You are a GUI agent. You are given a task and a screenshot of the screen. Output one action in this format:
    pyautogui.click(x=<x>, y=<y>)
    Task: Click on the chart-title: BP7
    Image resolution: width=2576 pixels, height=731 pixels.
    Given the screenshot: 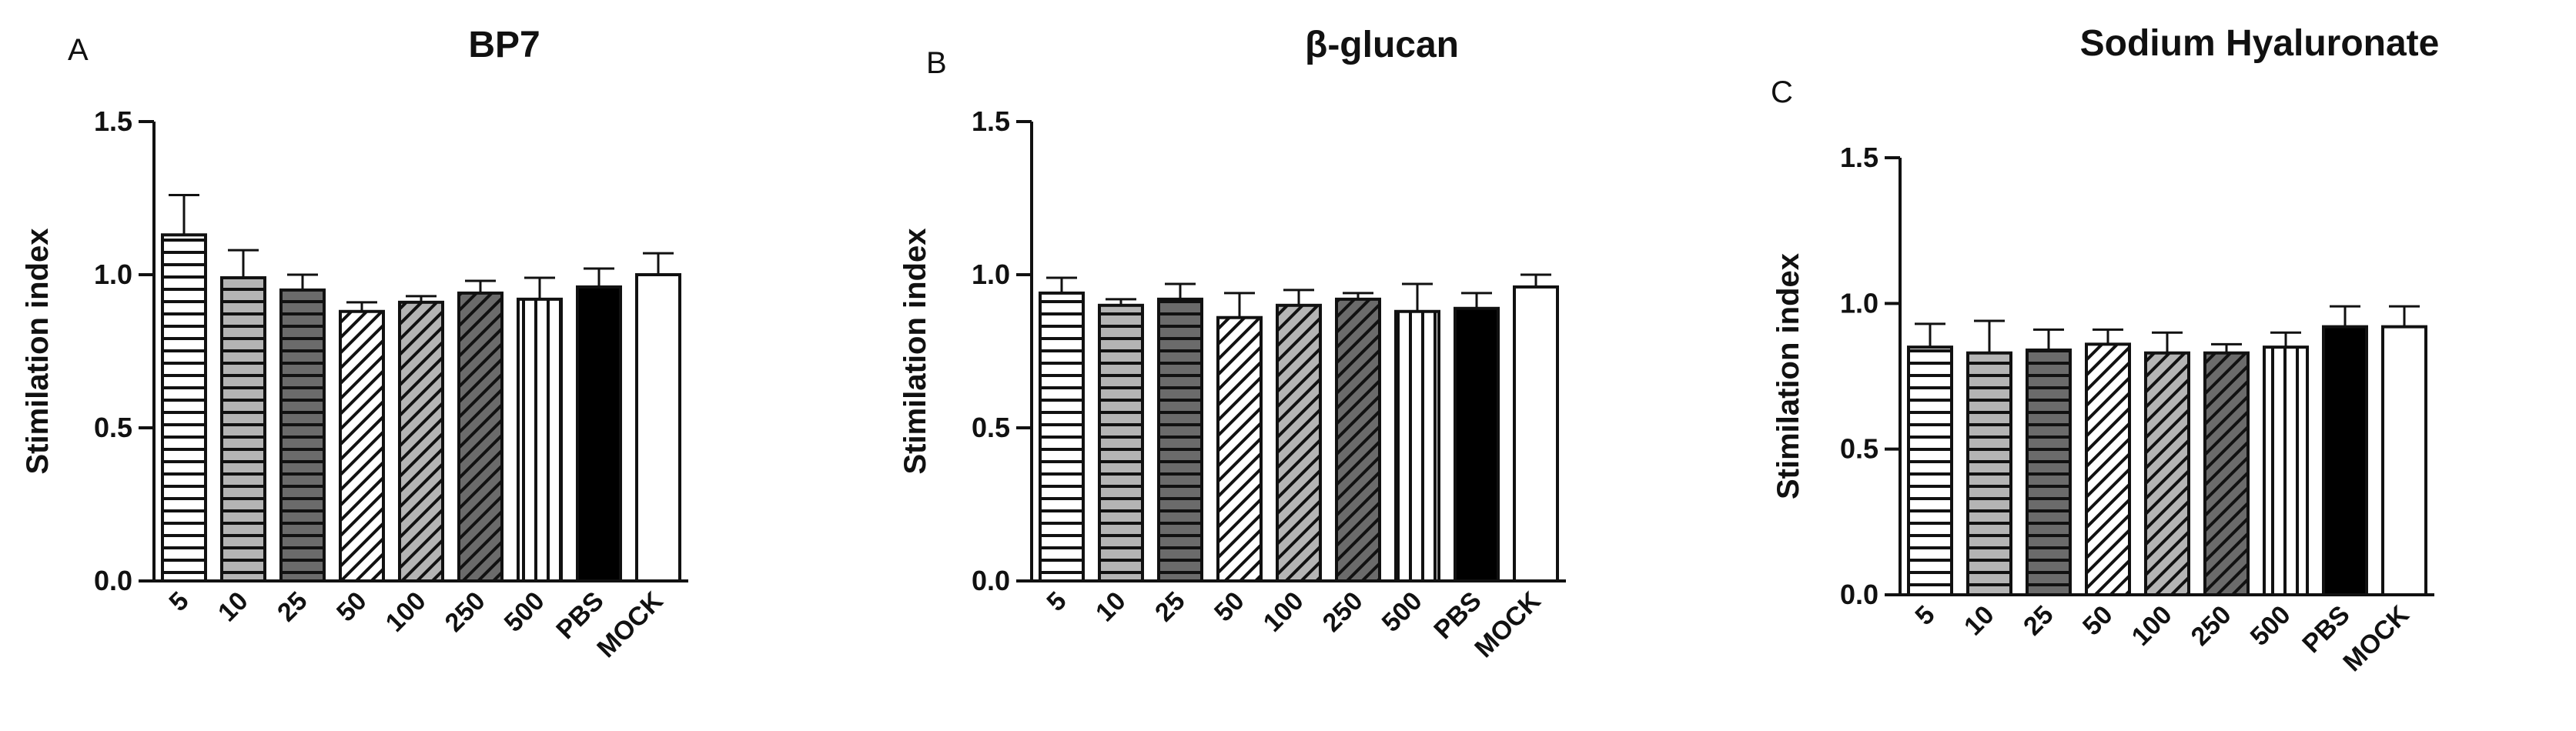 What is the action you would take?
    pyautogui.click(x=504, y=45)
    